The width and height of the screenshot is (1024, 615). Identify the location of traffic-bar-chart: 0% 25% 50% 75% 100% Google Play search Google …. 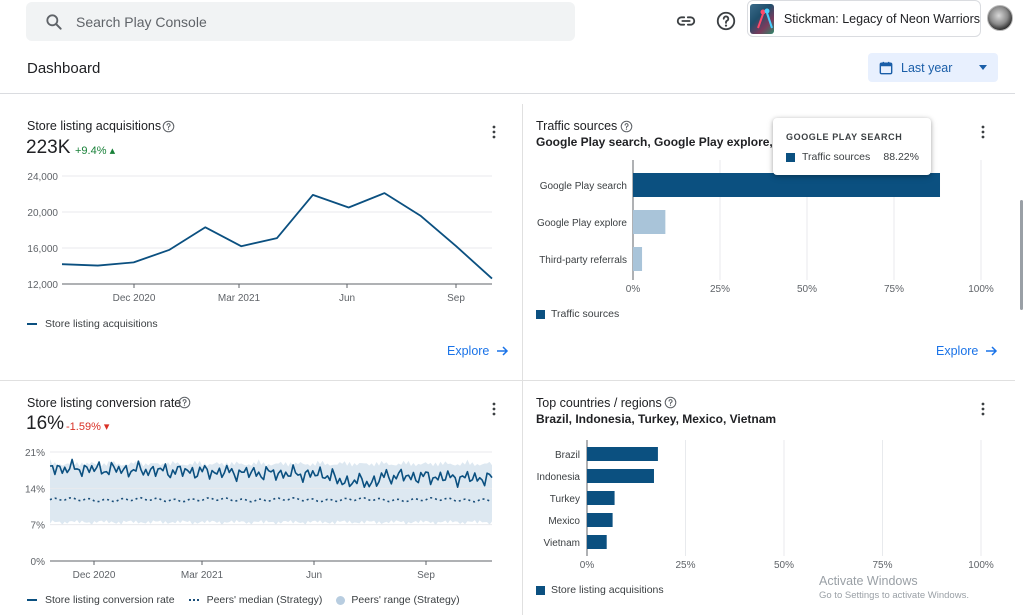
(765, 227).